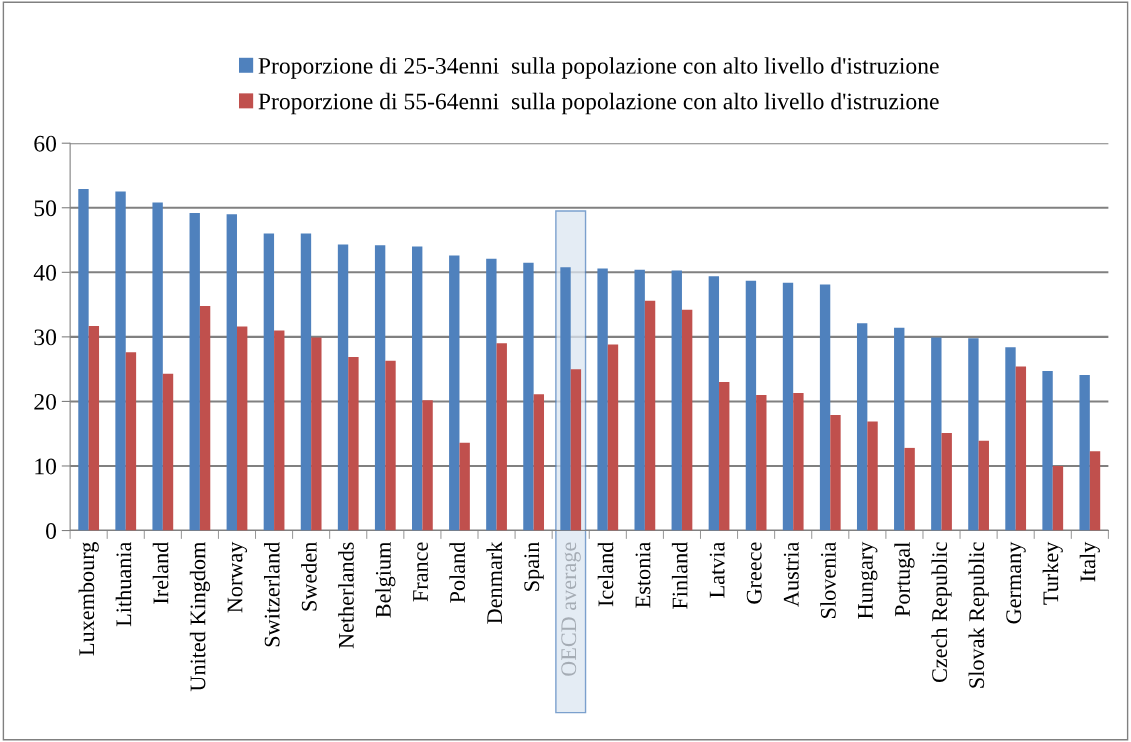 The height and width of the screenshot is (742, 1131). Describe the element at coordinates (868, 580) in the screenshot. I see `x-tick-label: Hungary` at that location.